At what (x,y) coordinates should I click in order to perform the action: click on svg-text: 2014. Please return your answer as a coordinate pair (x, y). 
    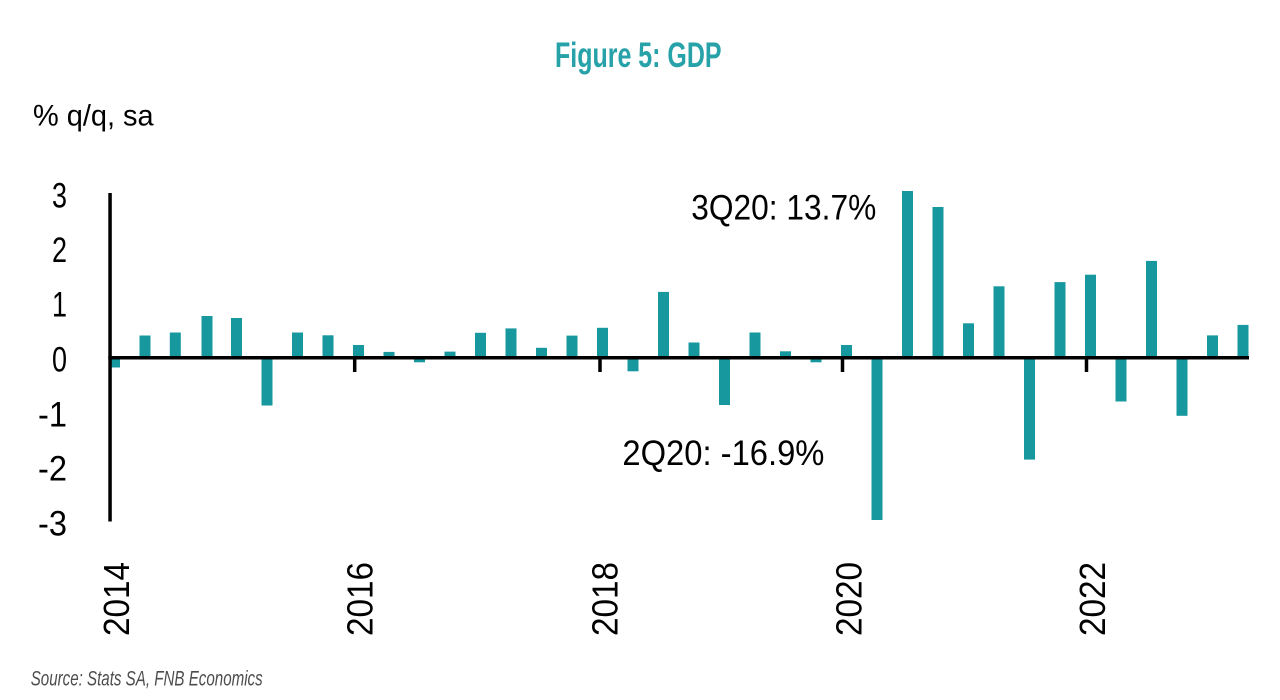
    Looking at the image, I should click on (116, 599).